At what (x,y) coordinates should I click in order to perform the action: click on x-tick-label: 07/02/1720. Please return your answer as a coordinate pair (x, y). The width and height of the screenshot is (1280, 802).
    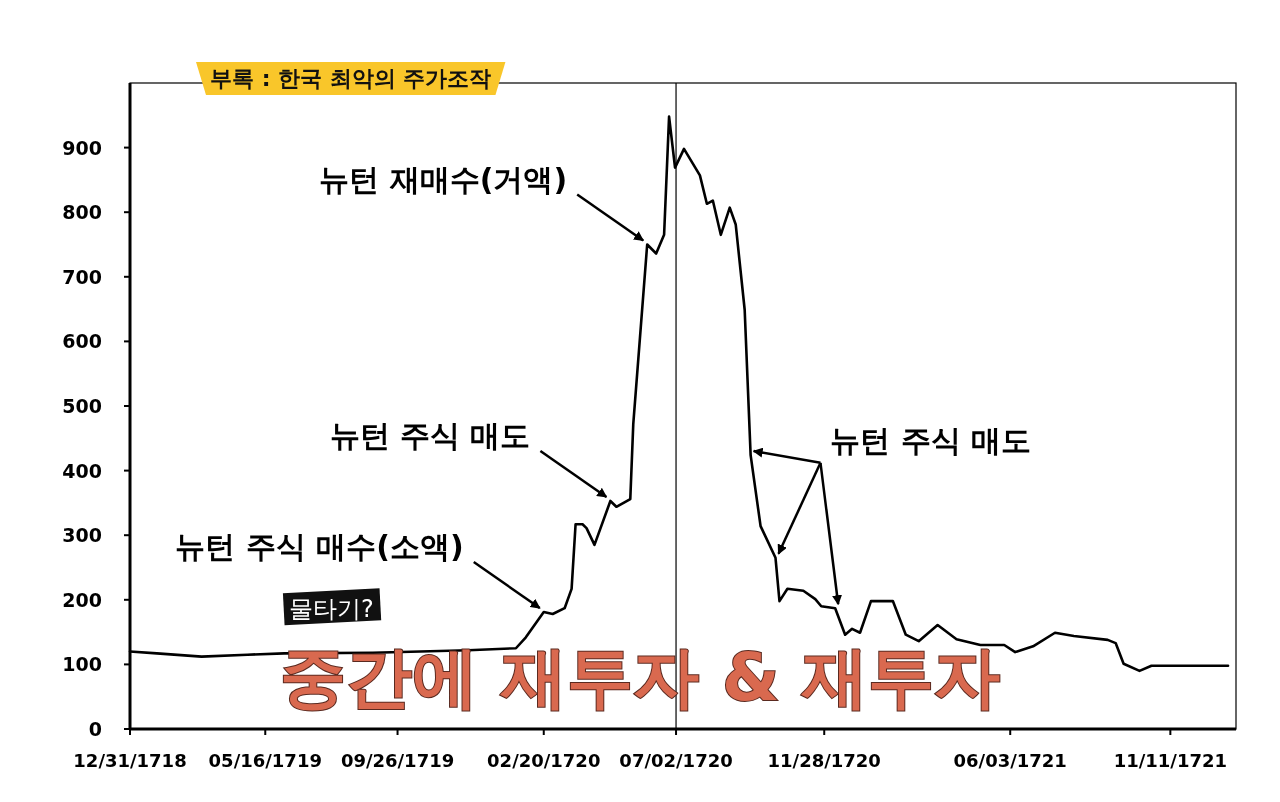
    Looking at the image, I should click on (676, 760).